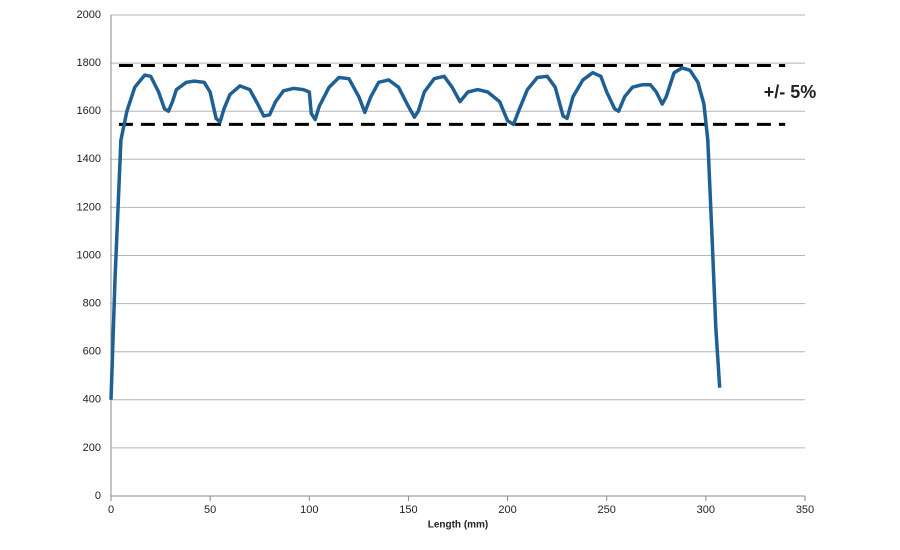 Image resolution: width=900 pixels, height=550 pixels. I want to click on y-tick-label: 1200, so click(89, 207).